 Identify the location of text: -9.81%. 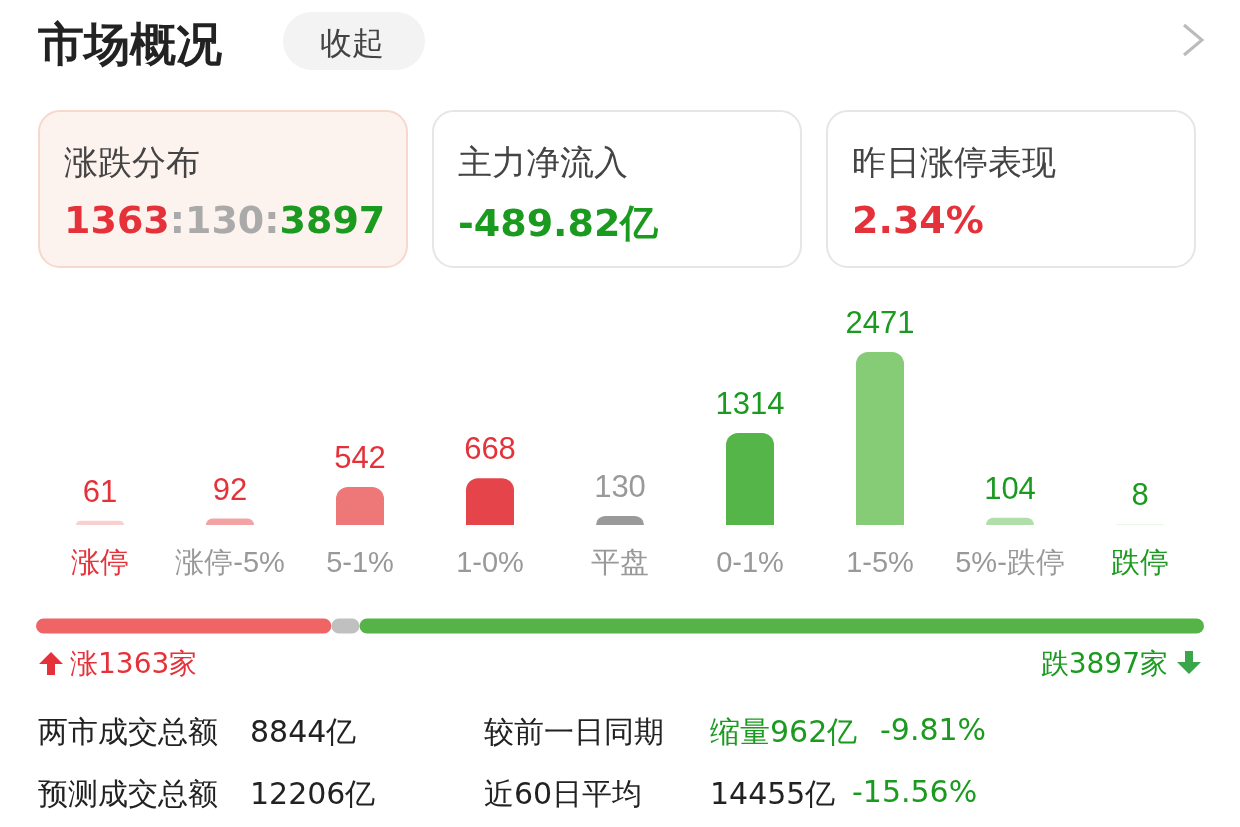
(933, 729).